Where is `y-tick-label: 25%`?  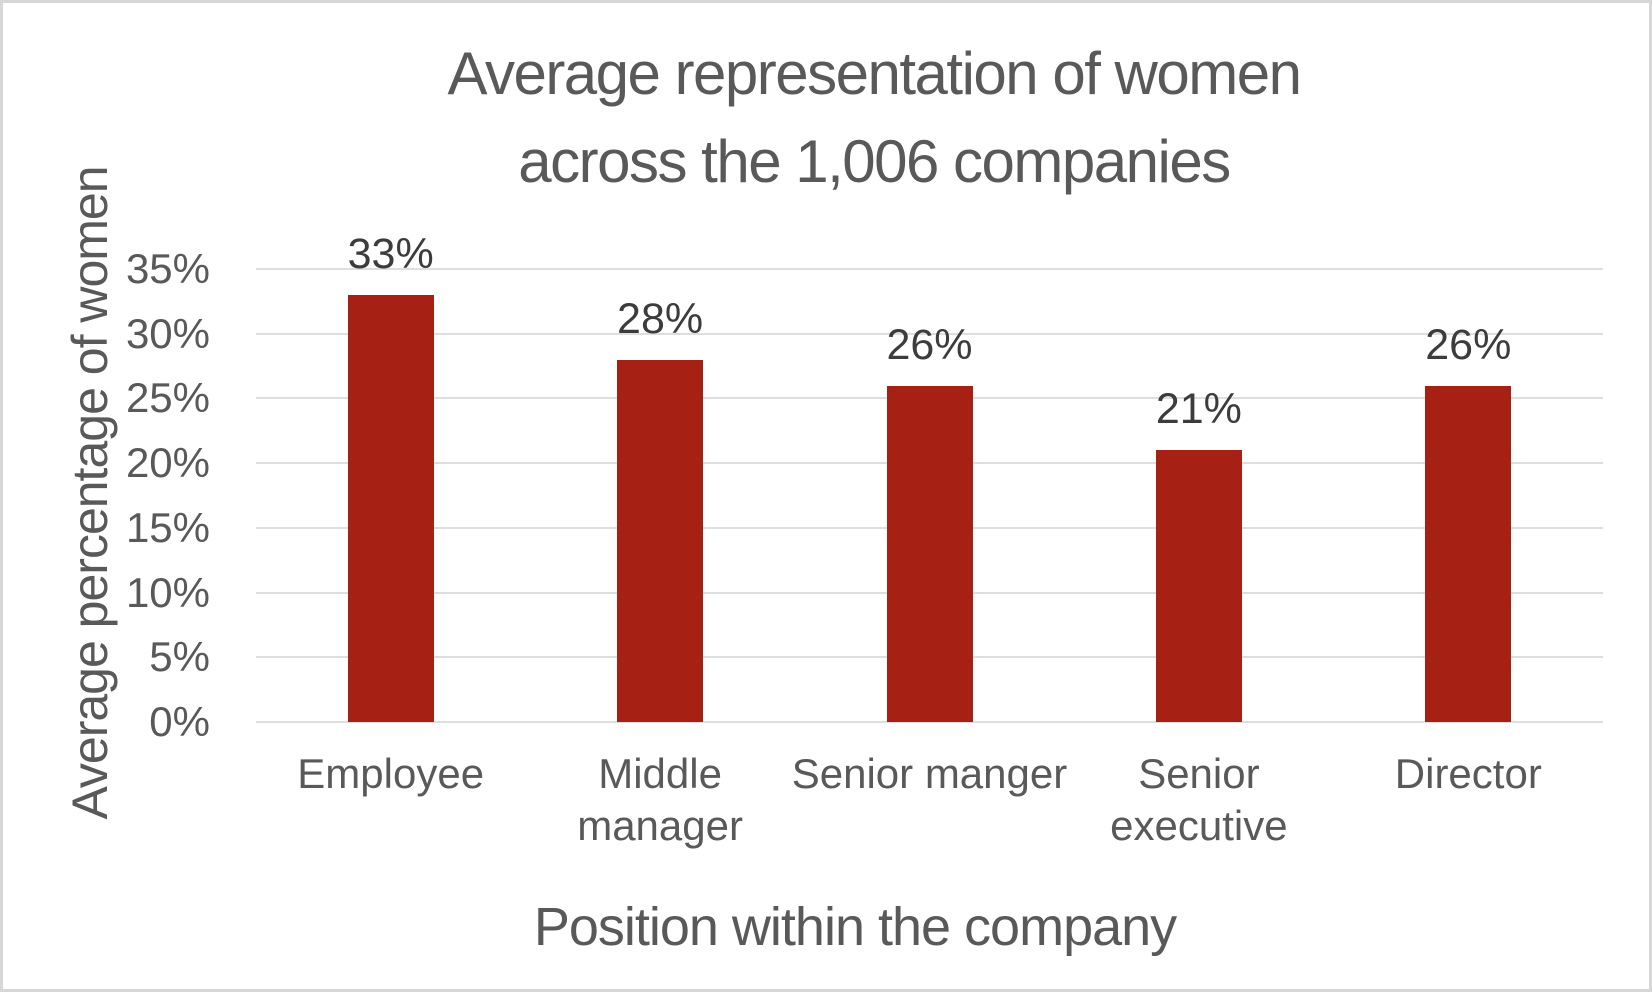 y-tick-label: 25% is located at coordinates (167, 398).